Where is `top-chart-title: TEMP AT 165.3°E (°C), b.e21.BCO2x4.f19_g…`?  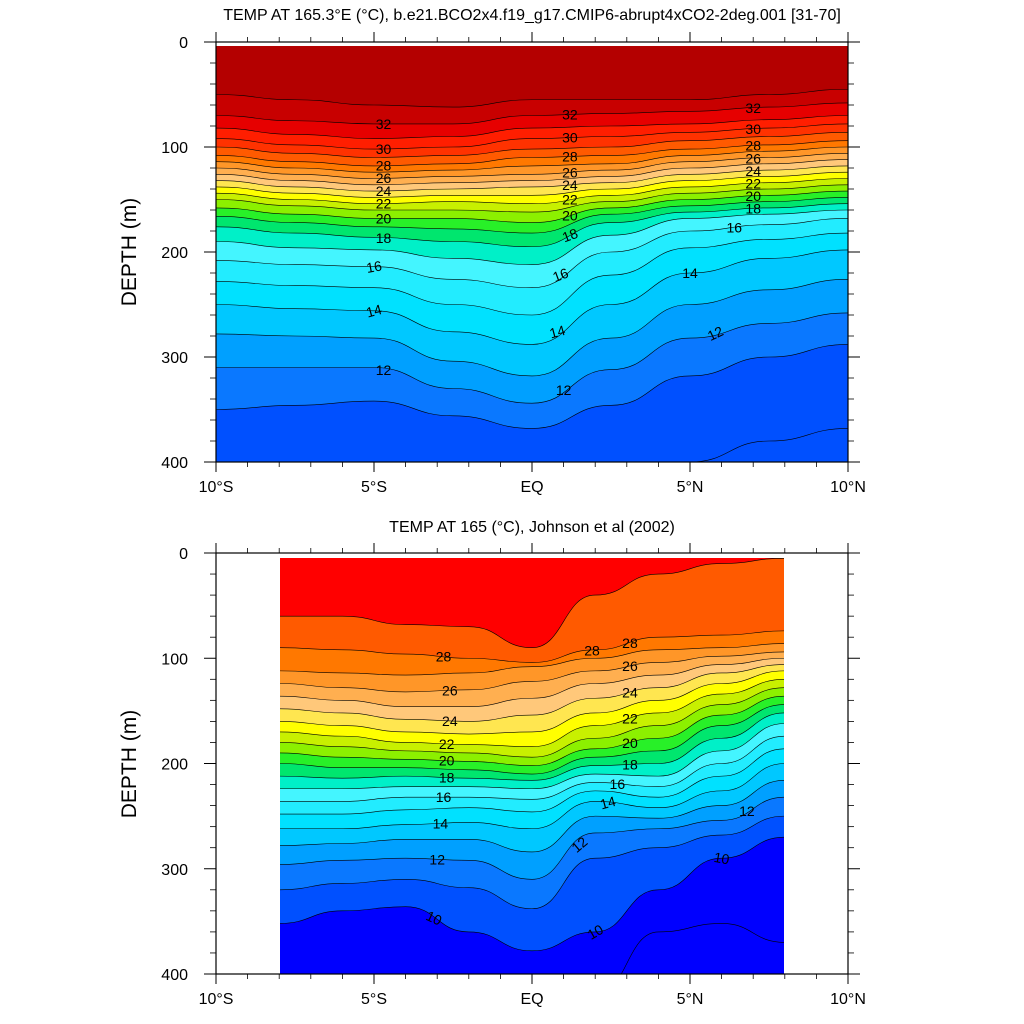 top-chart-title: TEMP AT 165.3°E (°C), b.e21.BCO2x4.f19_g… is located at coordinates (532, 15).